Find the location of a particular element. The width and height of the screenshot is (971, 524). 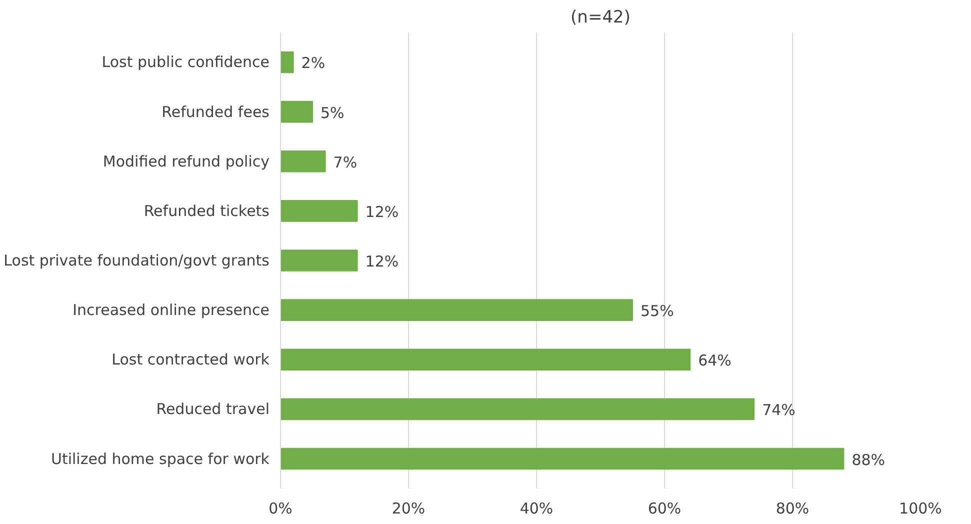

y-tick-label: Utilized home space for work is located at coordinates (160, 459).